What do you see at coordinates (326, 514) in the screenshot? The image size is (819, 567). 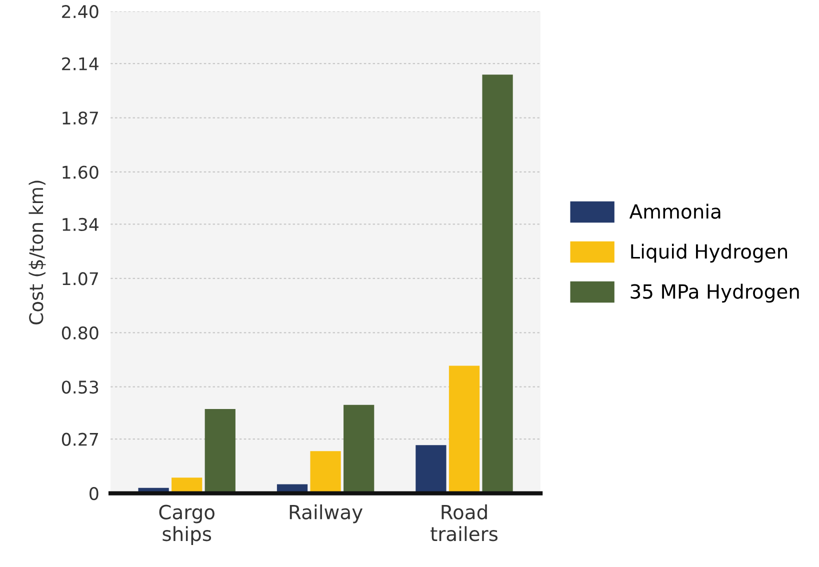 I see `x-tick-label: Railway` at bounding box center [326, 514].